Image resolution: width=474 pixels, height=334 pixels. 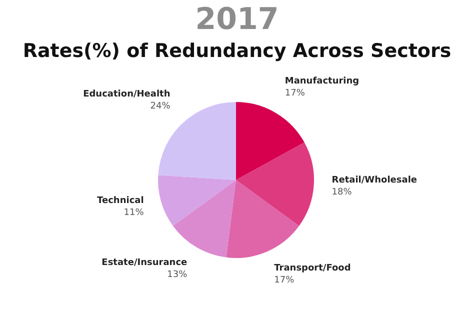 I want to click on slice-label: Manufacturing, so click(x=322, y=81).